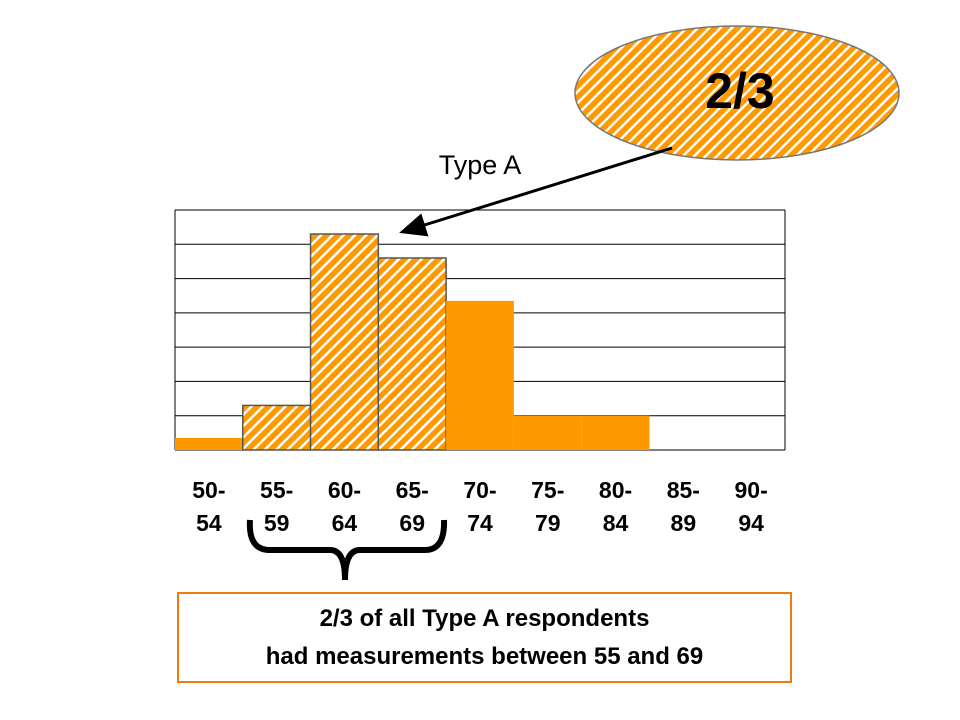 The height and width of the screenshot is (720, 960). Describe the element at coordinates (209, 506) in the screenshot. I see `x-tick-label: 50- 54` at that location.